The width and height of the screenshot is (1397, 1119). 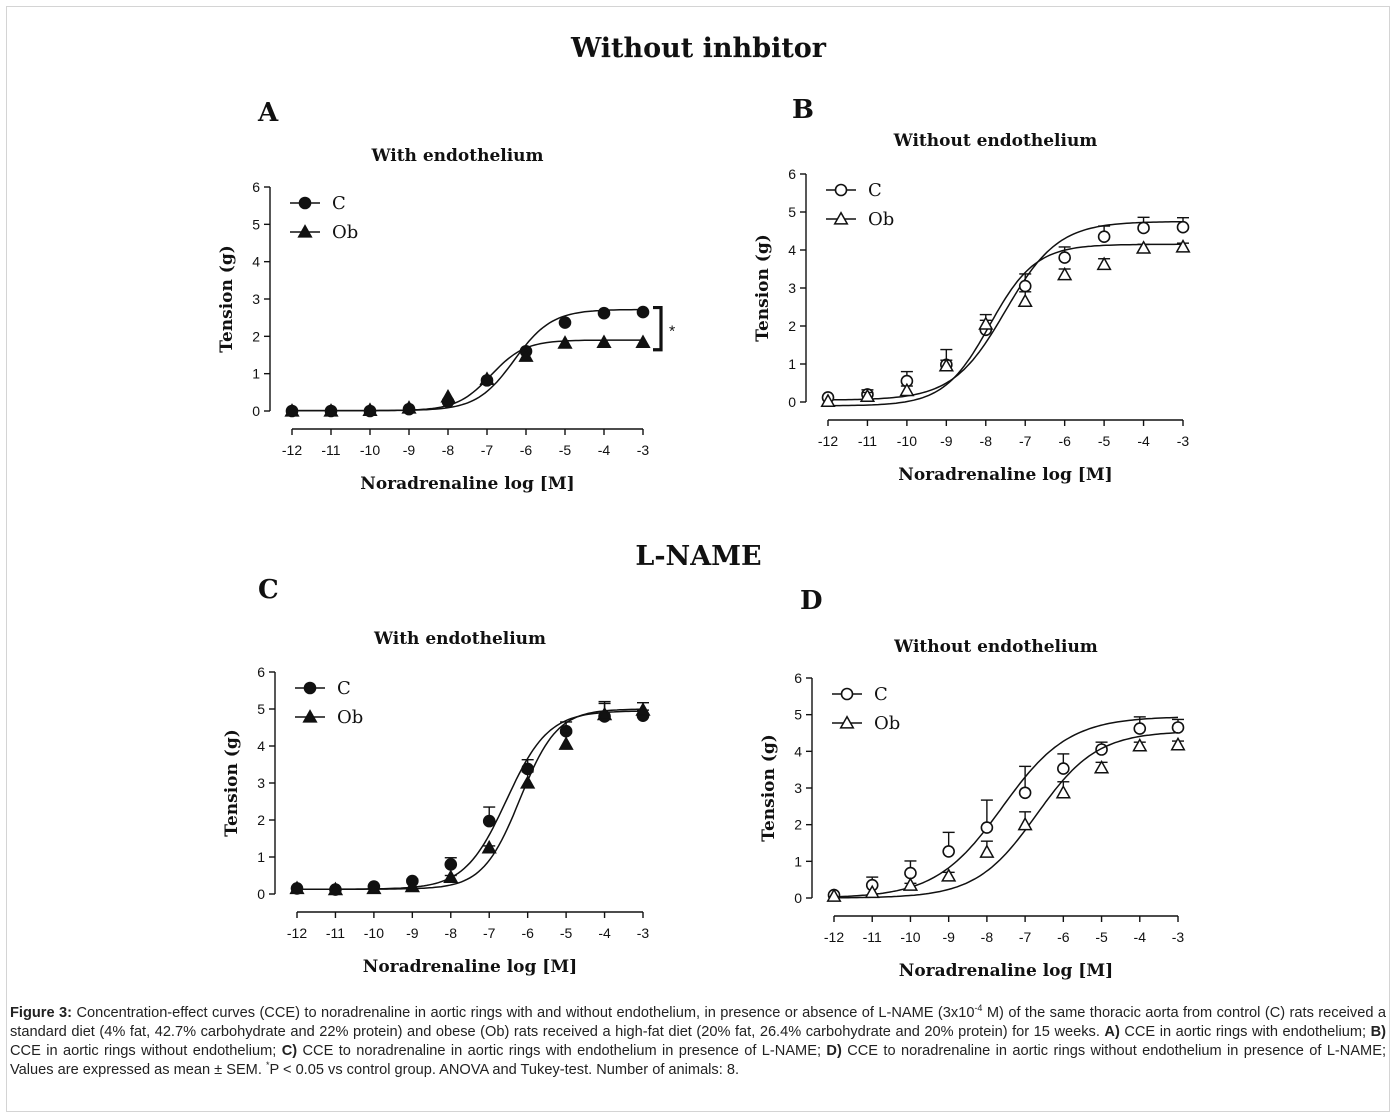 I want to click on caption-label: Figure 3:, so click(x=41, y=1013).